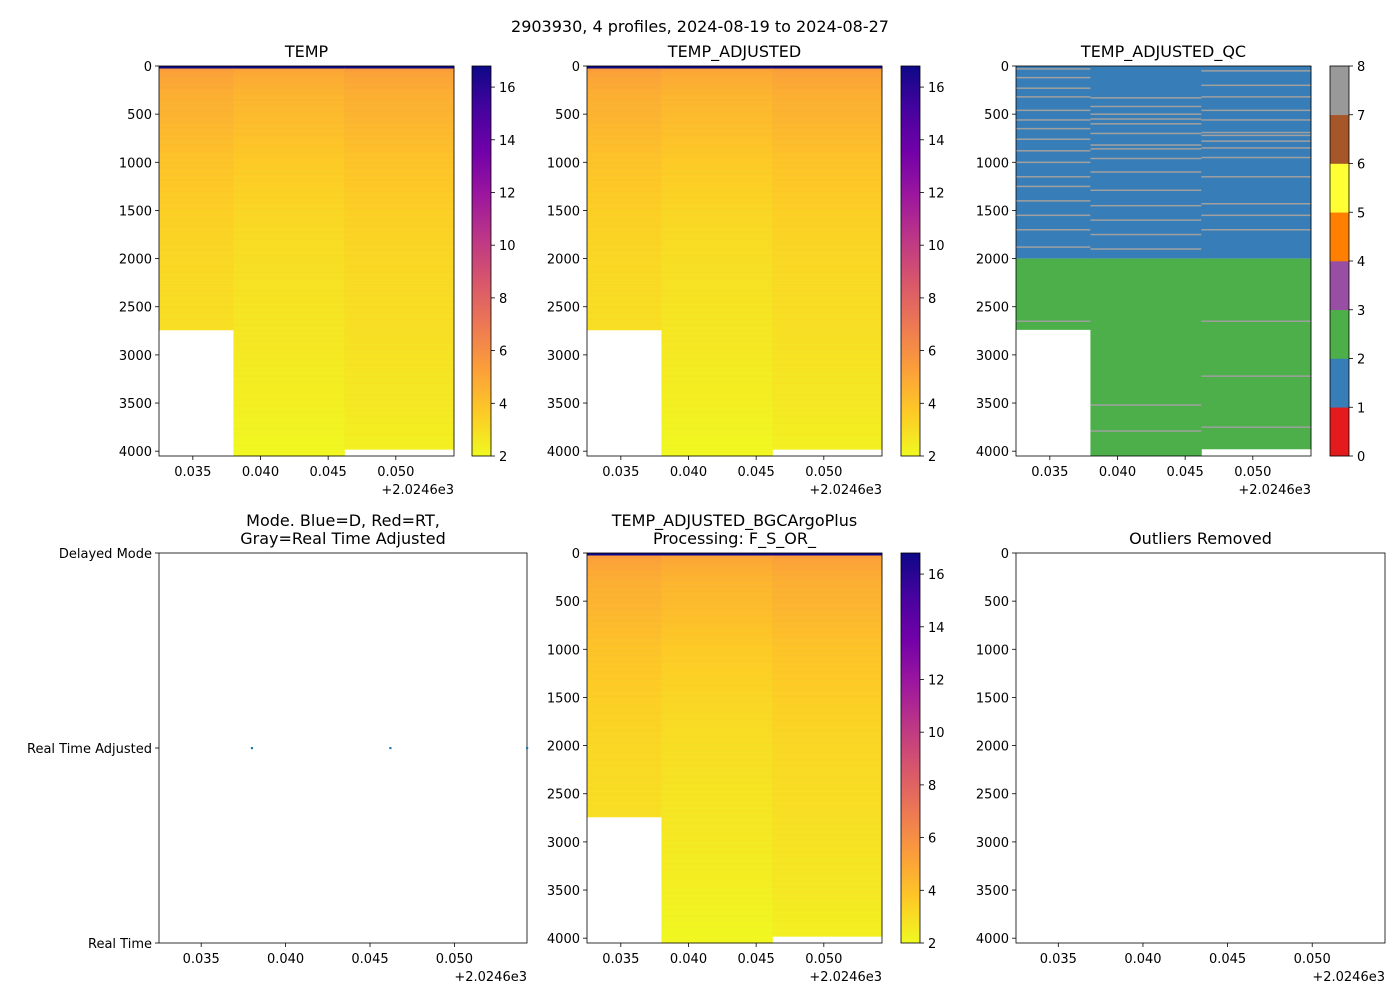 The height and width of the screenshot is (1000, 1400). I want to click on y-tick-label: 1500, so click(992, 698).